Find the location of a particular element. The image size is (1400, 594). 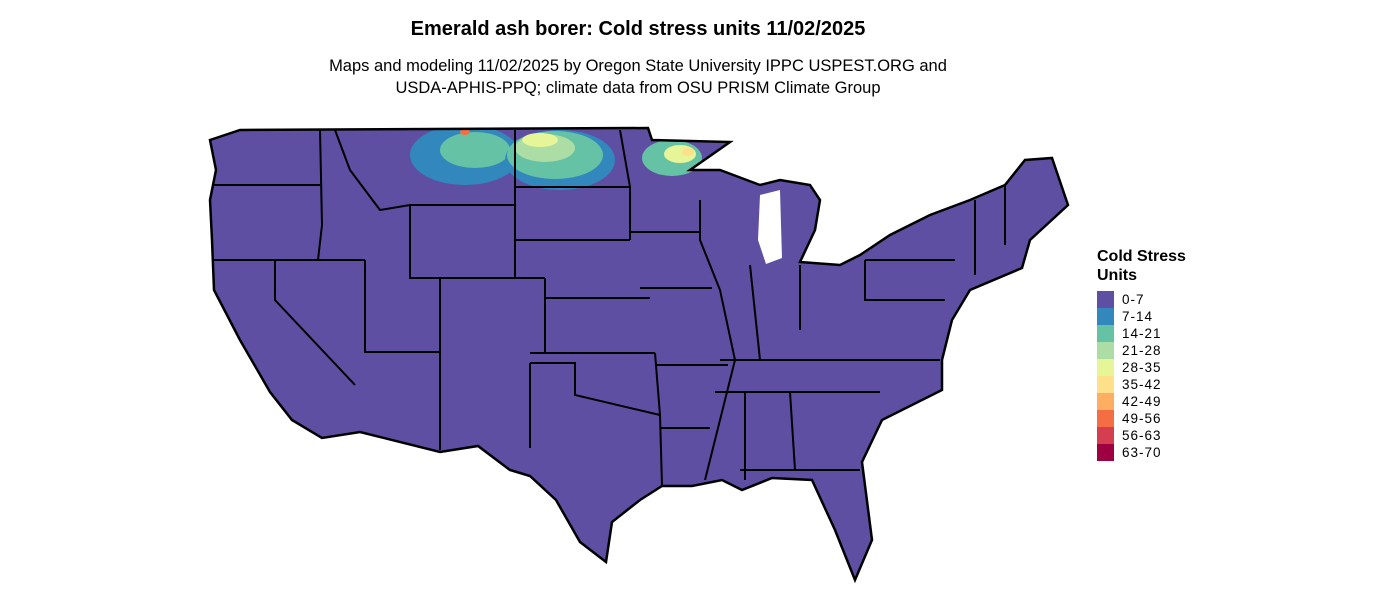

legend-item: 42-49 is located at coordinates (1141, 401).